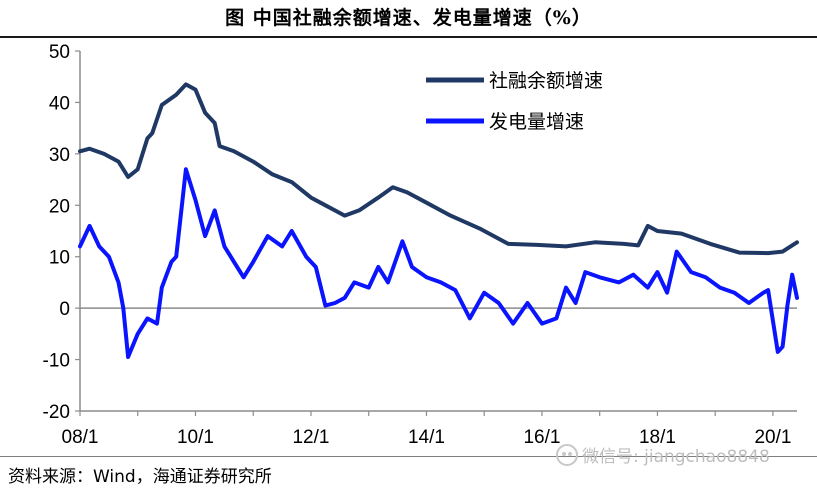 This screenshot has width=817, height=492. I want to click on source-note: 资料来源：Wind，海通证券研究所, so click(140, 477).